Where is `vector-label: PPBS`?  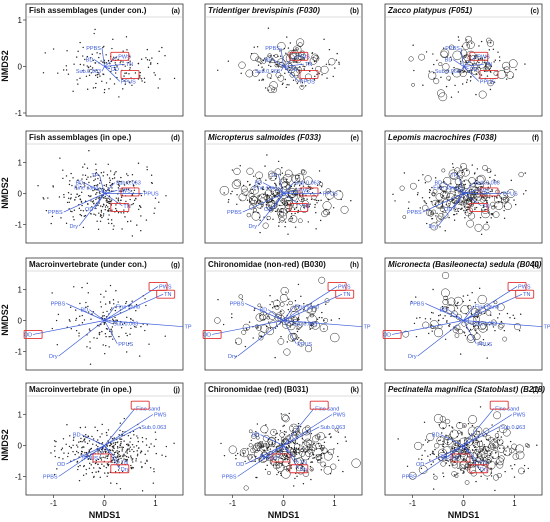 vector-label: PPBS is located at coordinates (272, 49).